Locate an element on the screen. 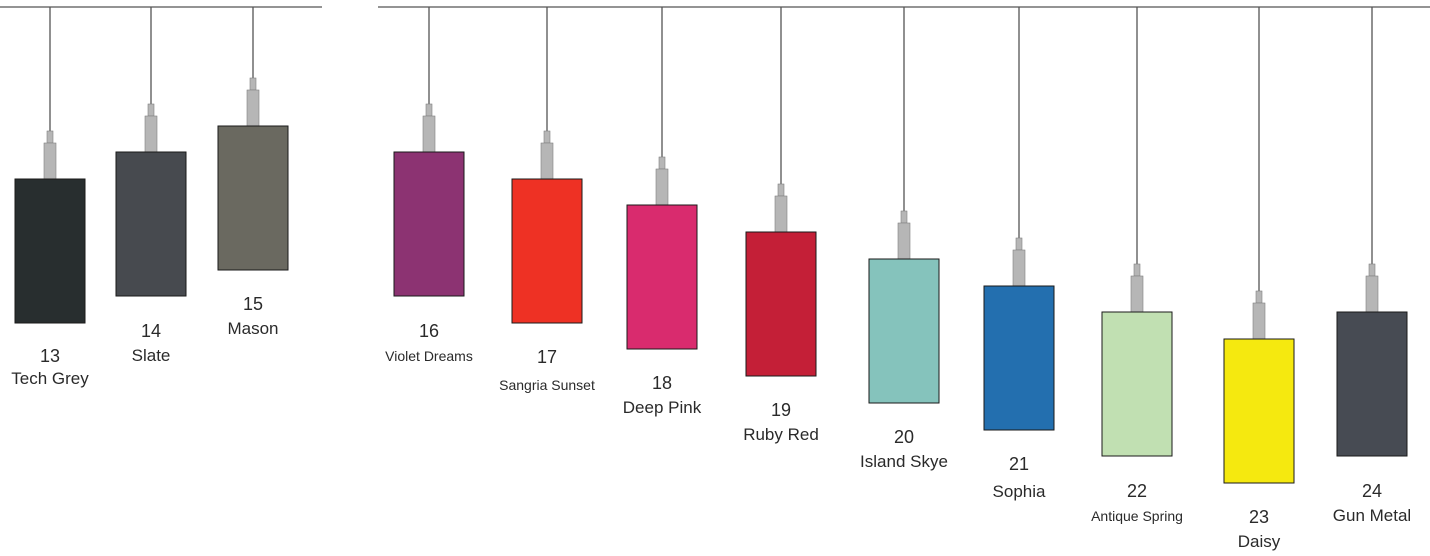  swatch-number: 20 is located at coordinates (904, 437).